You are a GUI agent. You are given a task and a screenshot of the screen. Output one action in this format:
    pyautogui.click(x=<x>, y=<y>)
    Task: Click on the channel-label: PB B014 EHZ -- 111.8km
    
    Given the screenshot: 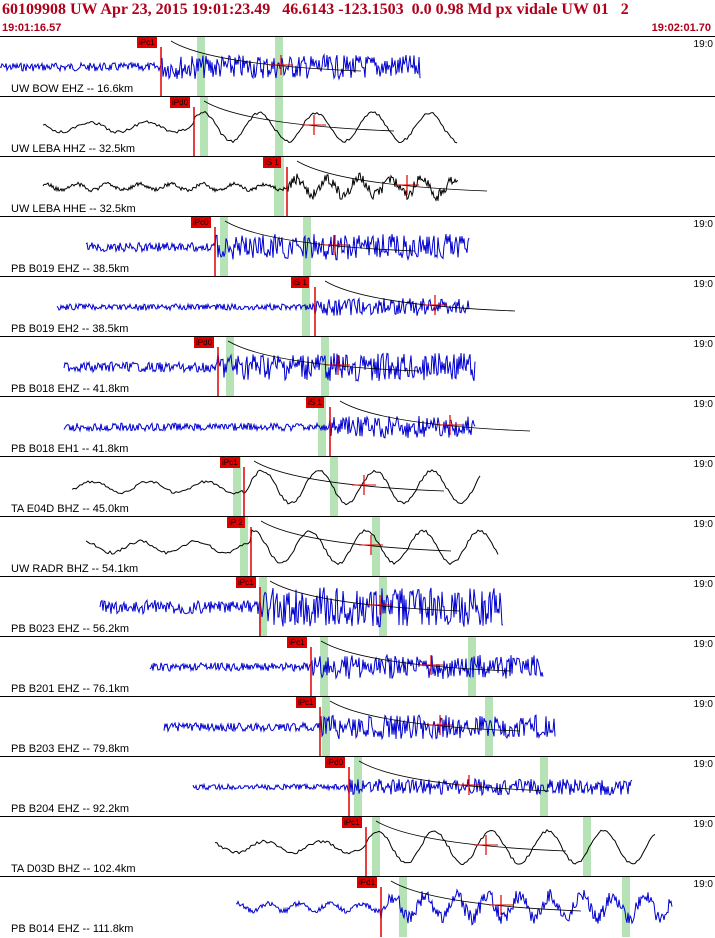 What is the action you would take?
    pyautogui.click(x=72, y=929)
    